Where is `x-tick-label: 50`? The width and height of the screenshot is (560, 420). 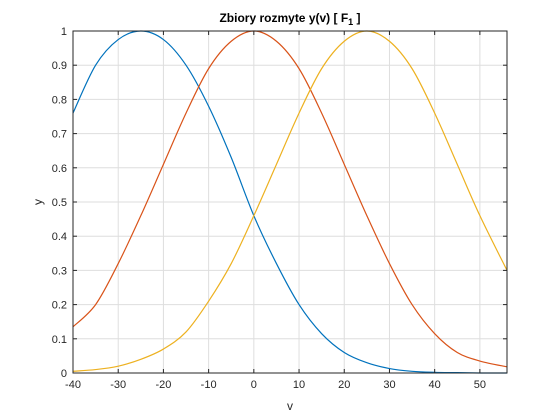
x-tick-label: 50 is located at coordinates (480, 385).